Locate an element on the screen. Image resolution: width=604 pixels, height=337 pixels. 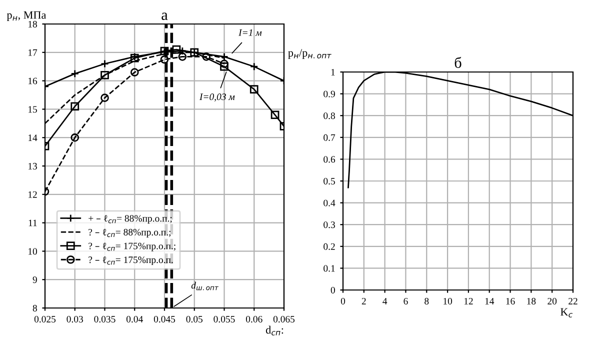
y-tick-label: 8 is located at coordinates (34, 308).